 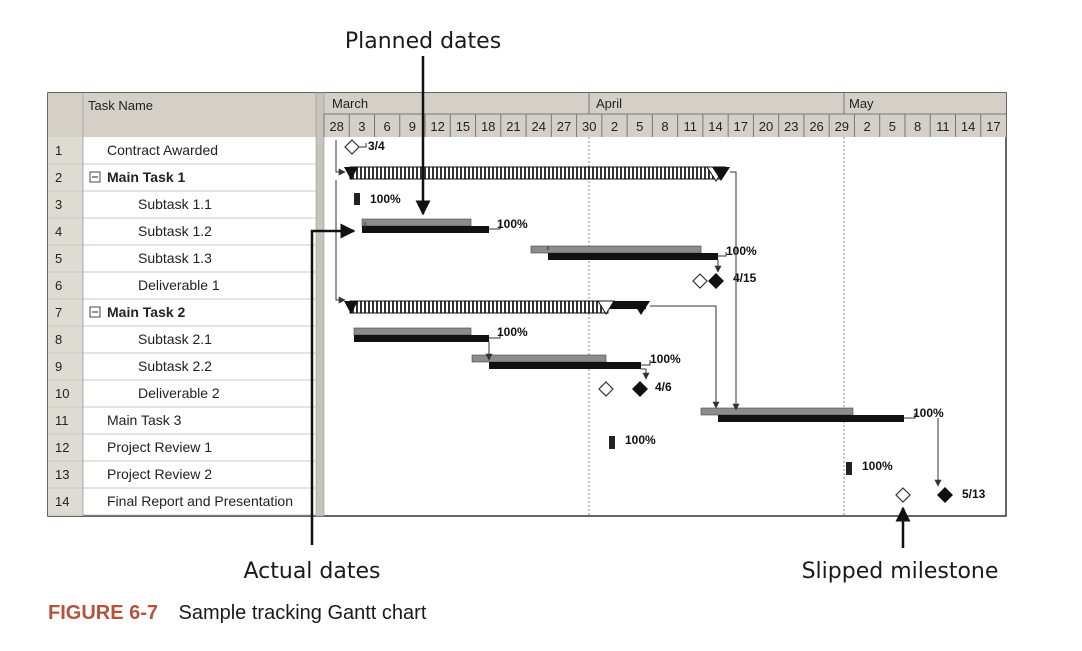 I want to click on month-label-april: April, so click(x=609, y=103).